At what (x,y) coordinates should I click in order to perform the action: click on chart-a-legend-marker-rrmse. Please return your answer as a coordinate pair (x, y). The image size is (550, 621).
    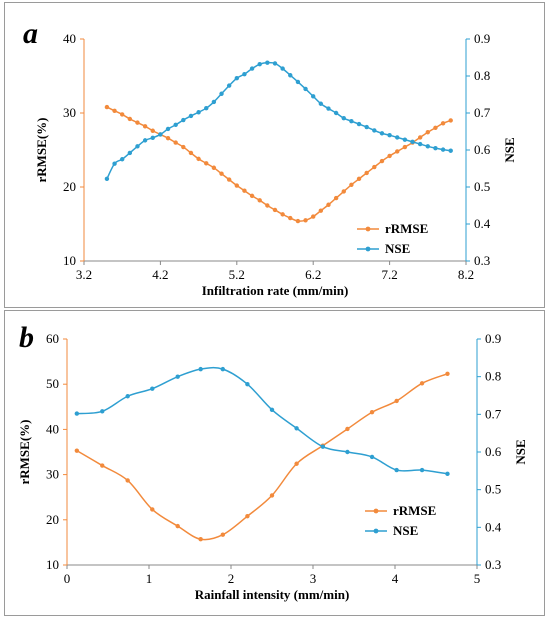
    Looking at the image, I should click on (368, 229).